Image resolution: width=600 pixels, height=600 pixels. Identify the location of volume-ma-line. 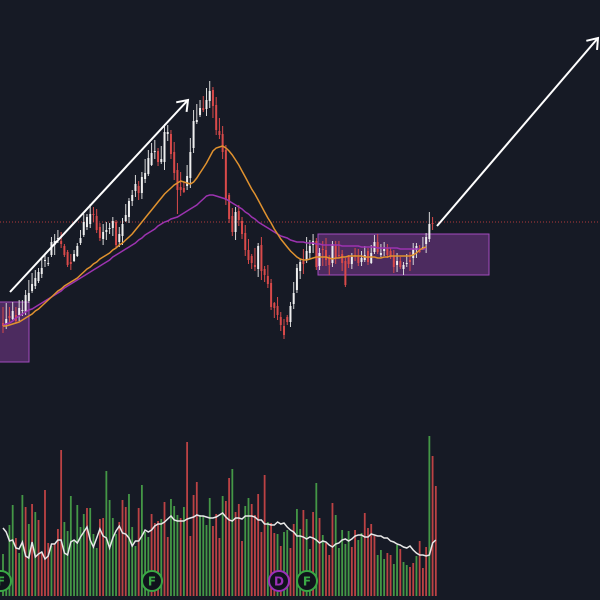
(219, 536).